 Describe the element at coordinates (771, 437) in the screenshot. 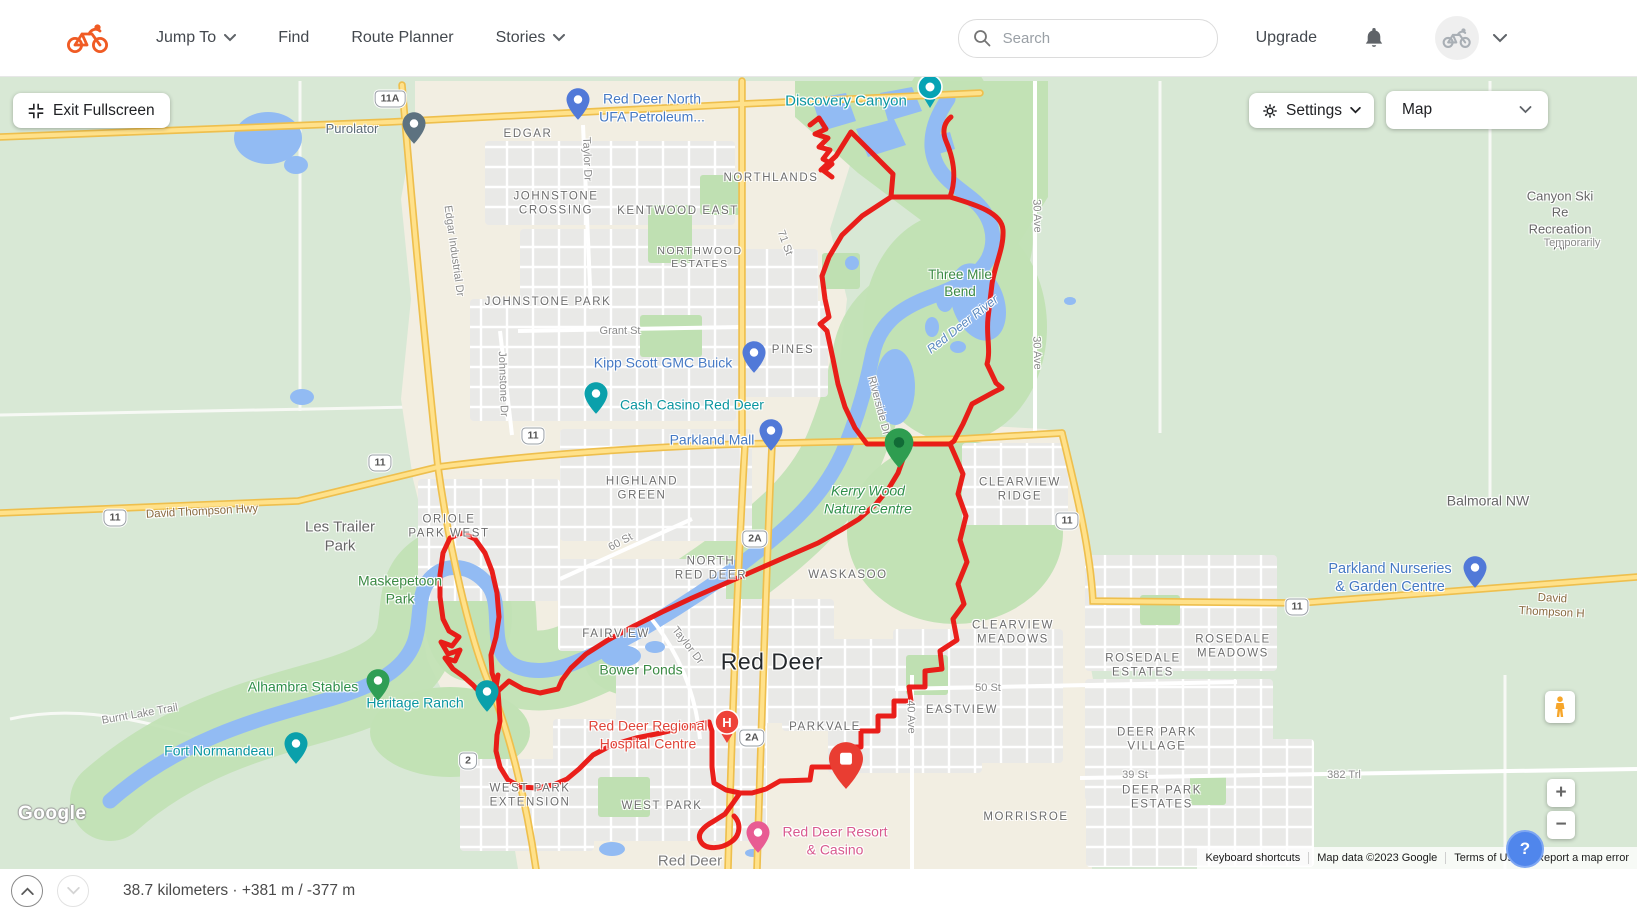

I see `map-marker-parkland-mall` at that location.